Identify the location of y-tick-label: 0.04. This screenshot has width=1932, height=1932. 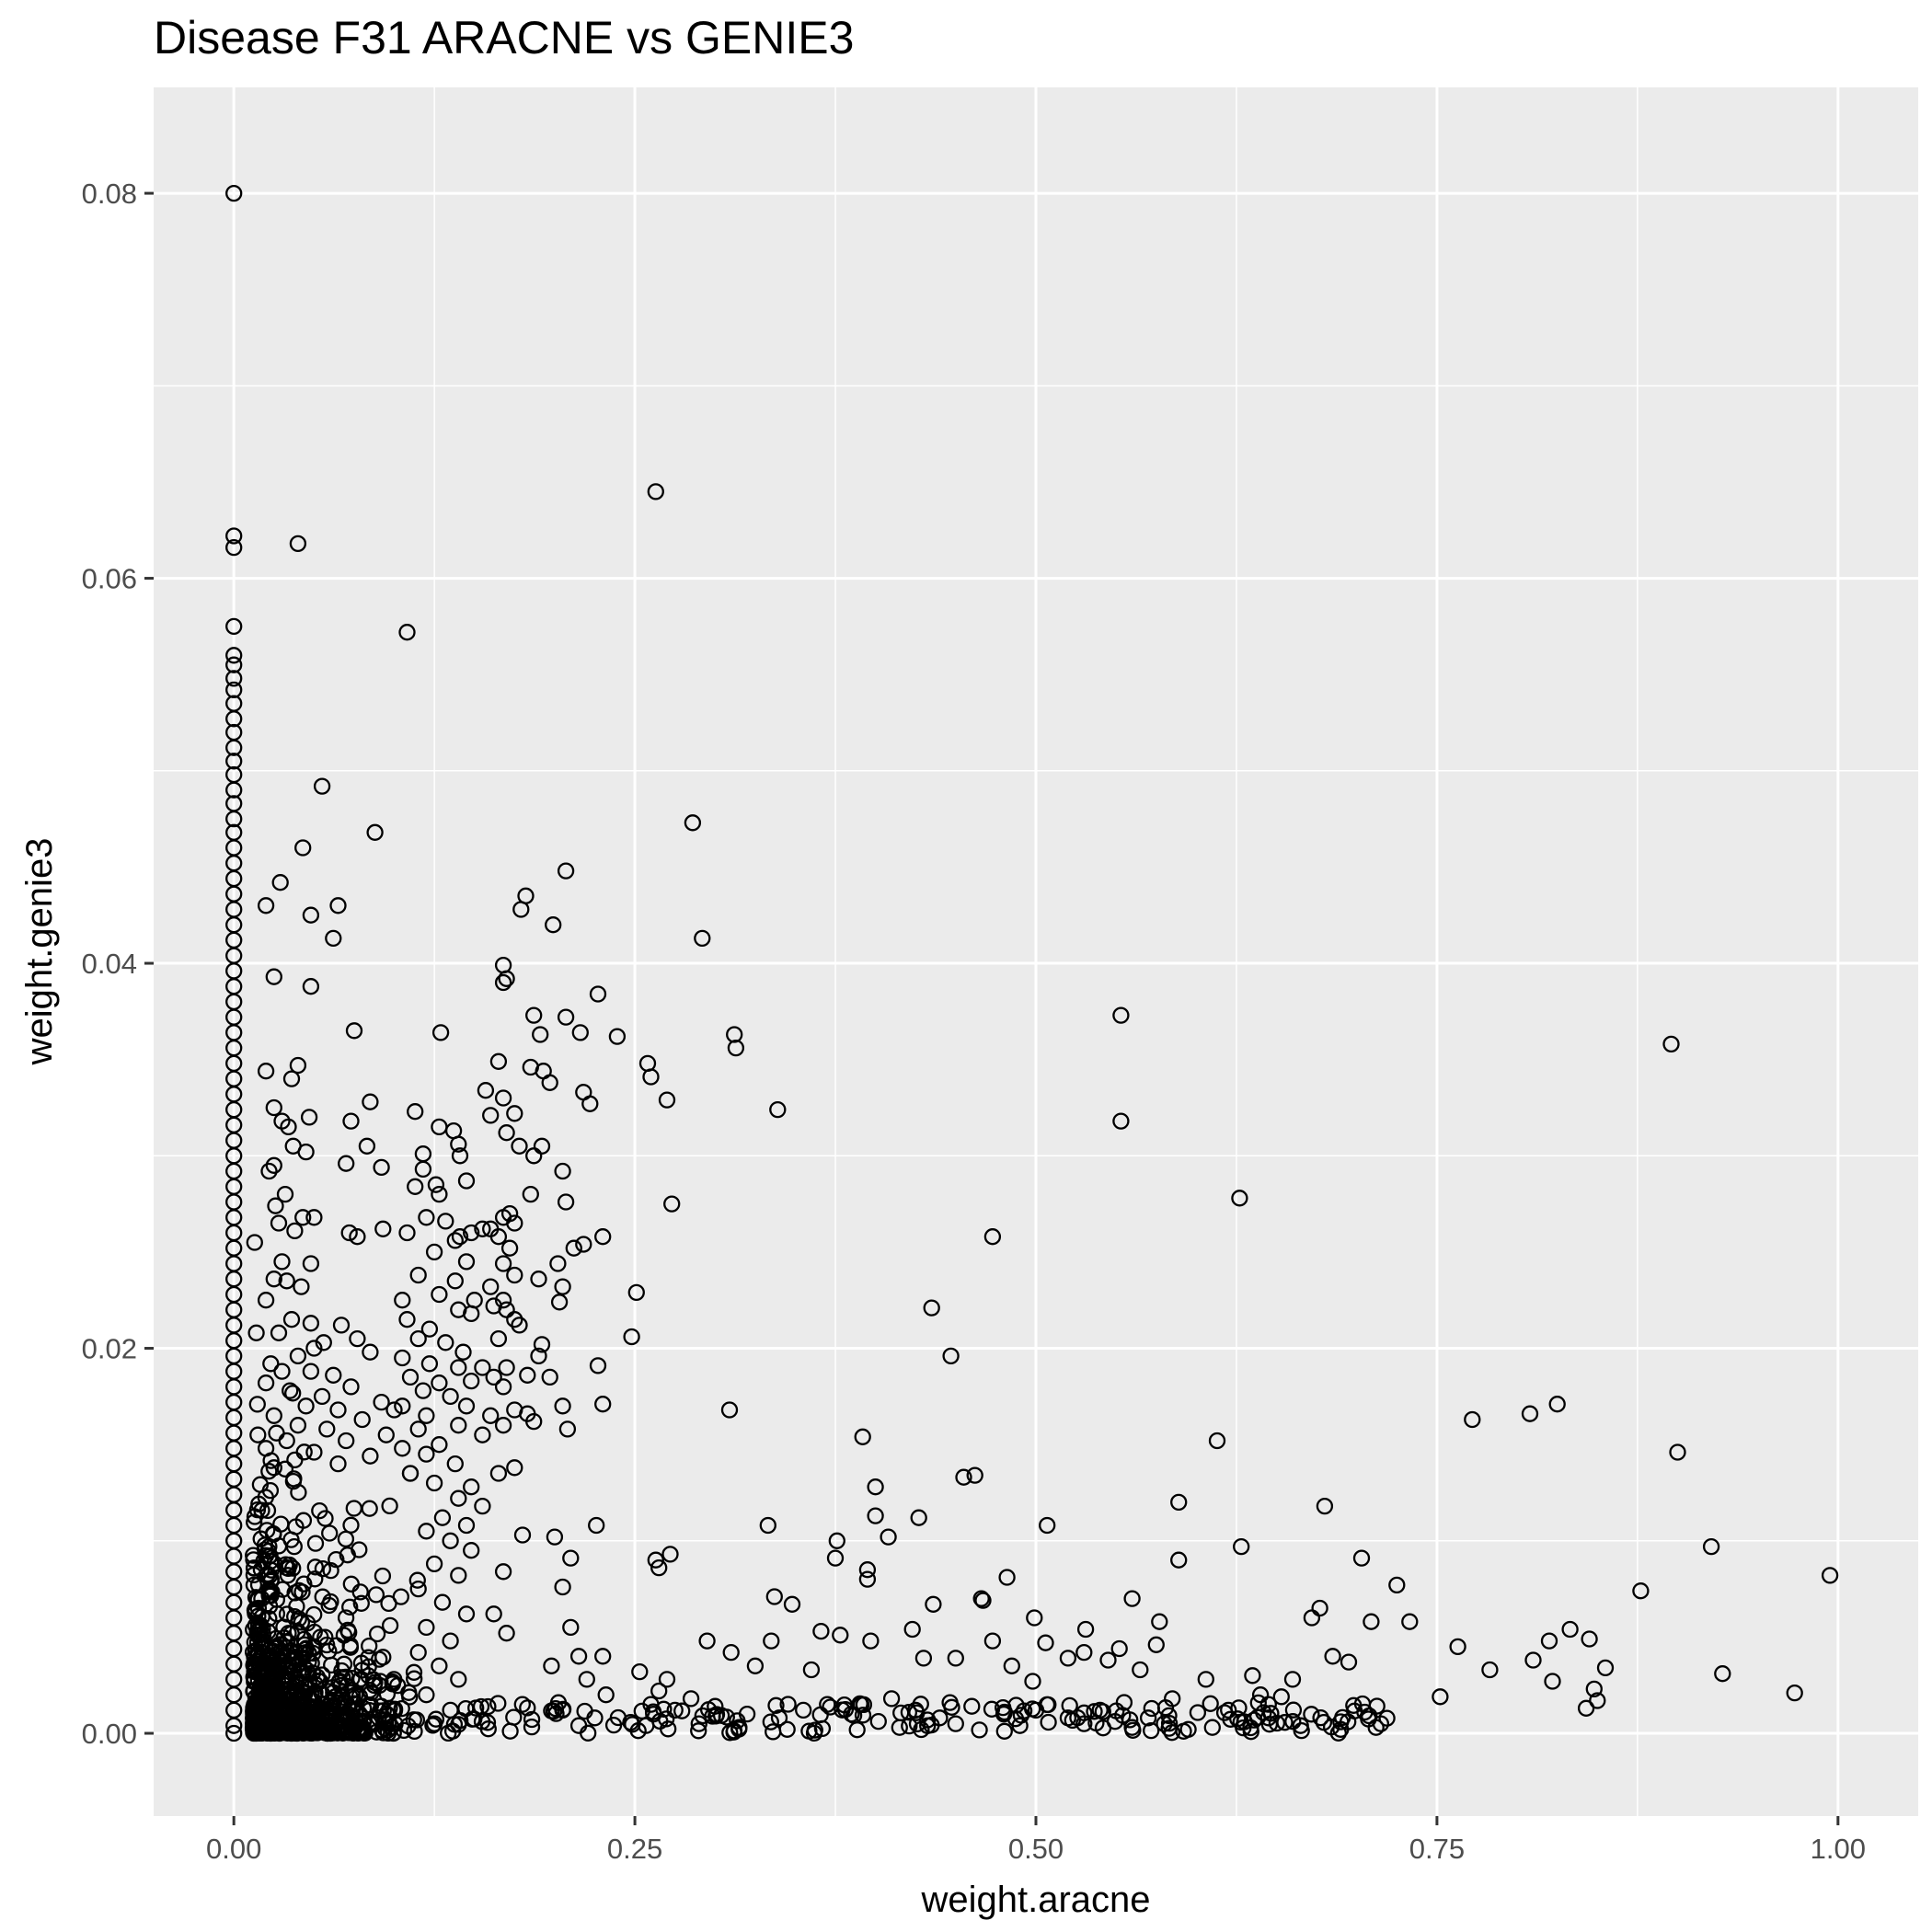
(109, 964).